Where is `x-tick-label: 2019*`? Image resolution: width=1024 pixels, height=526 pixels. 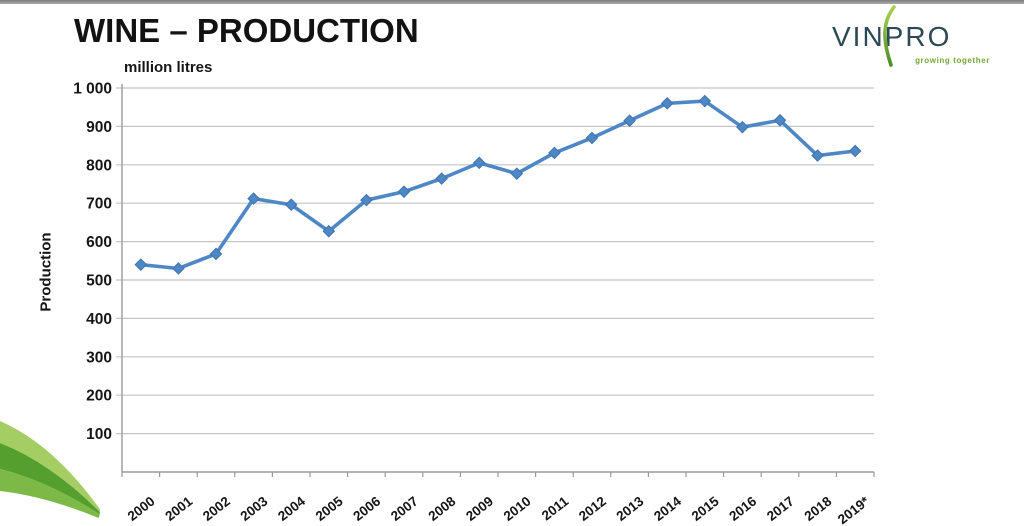
x-tick-label: 2019* is located at coordinates (854, 509).